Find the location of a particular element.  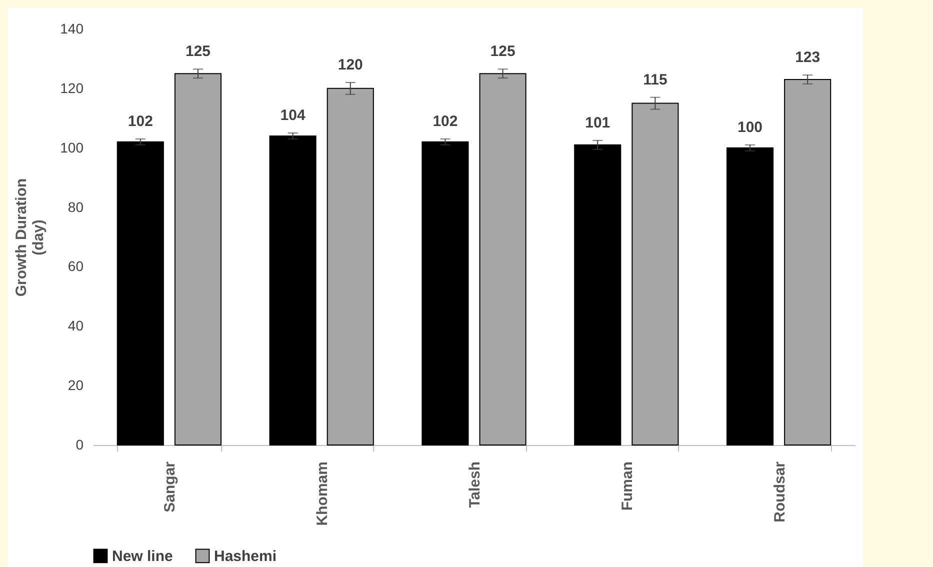

x-tick-label: Fuman is located at coordinates (627, 486).